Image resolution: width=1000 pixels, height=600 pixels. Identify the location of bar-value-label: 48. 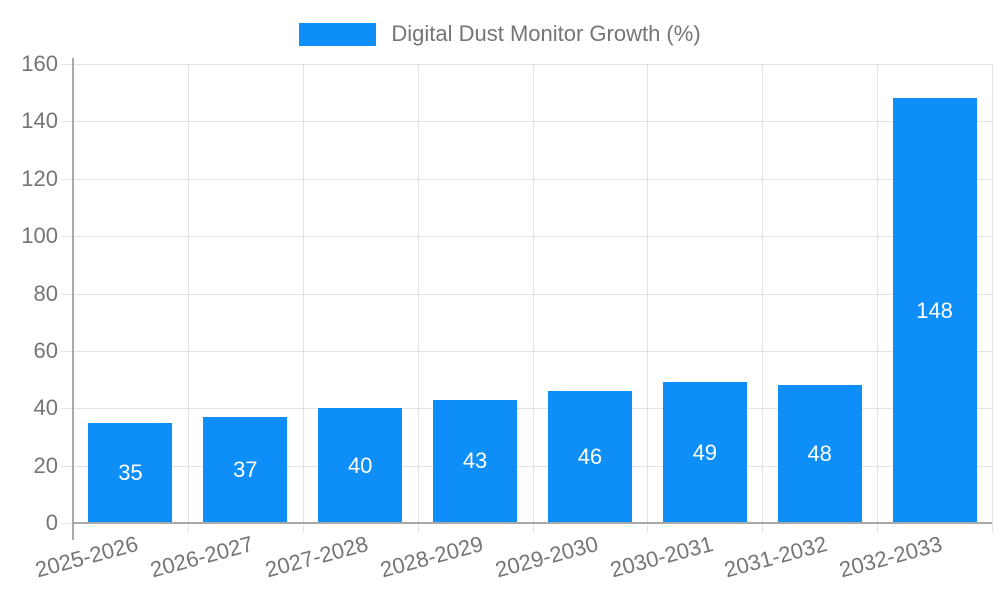
(819, 454).